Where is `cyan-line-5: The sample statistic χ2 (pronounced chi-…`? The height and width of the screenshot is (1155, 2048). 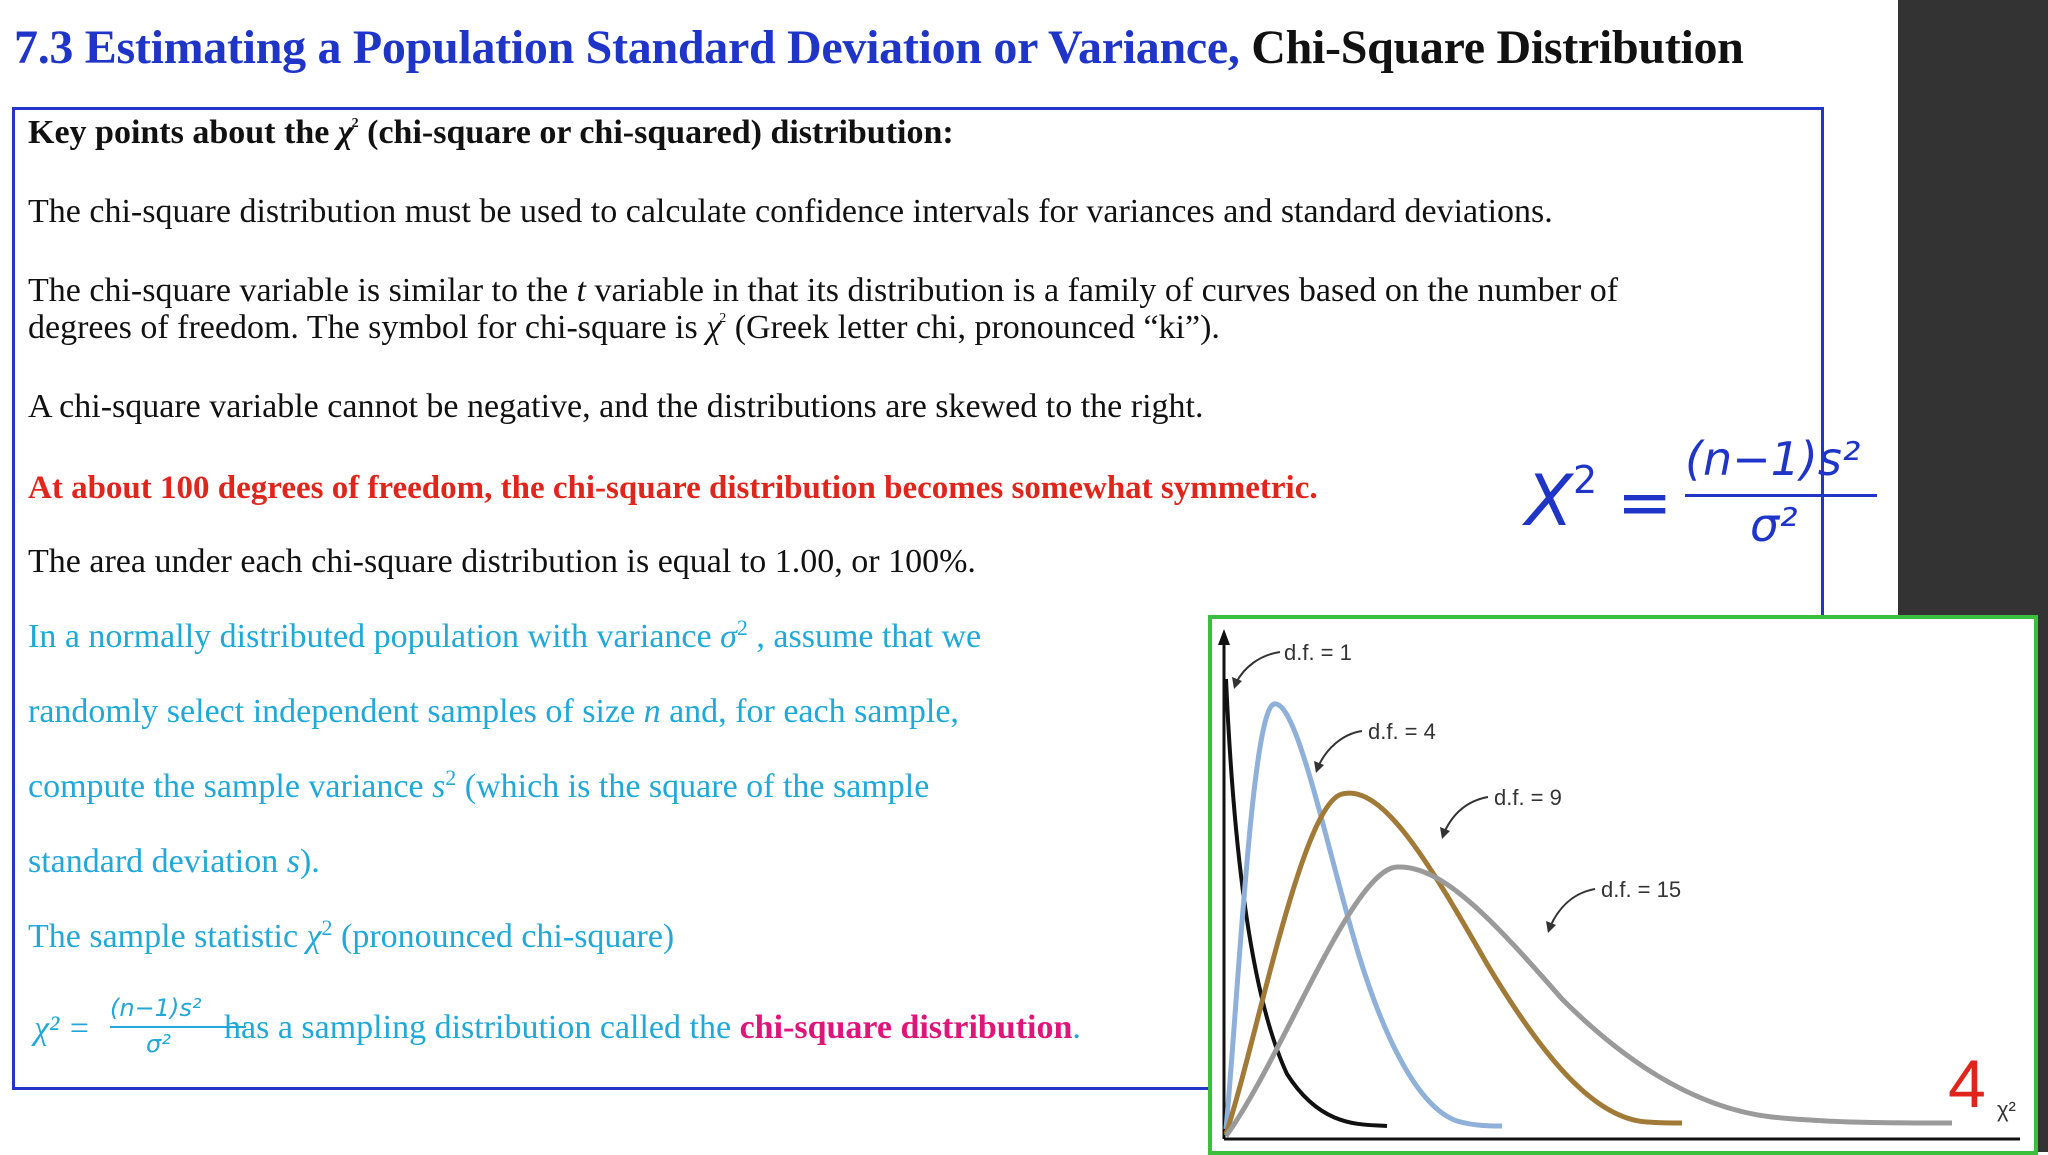
cyan-line-5: The sample statistic χ2 (pronounced chi-… is located at coordinates (351, 935).